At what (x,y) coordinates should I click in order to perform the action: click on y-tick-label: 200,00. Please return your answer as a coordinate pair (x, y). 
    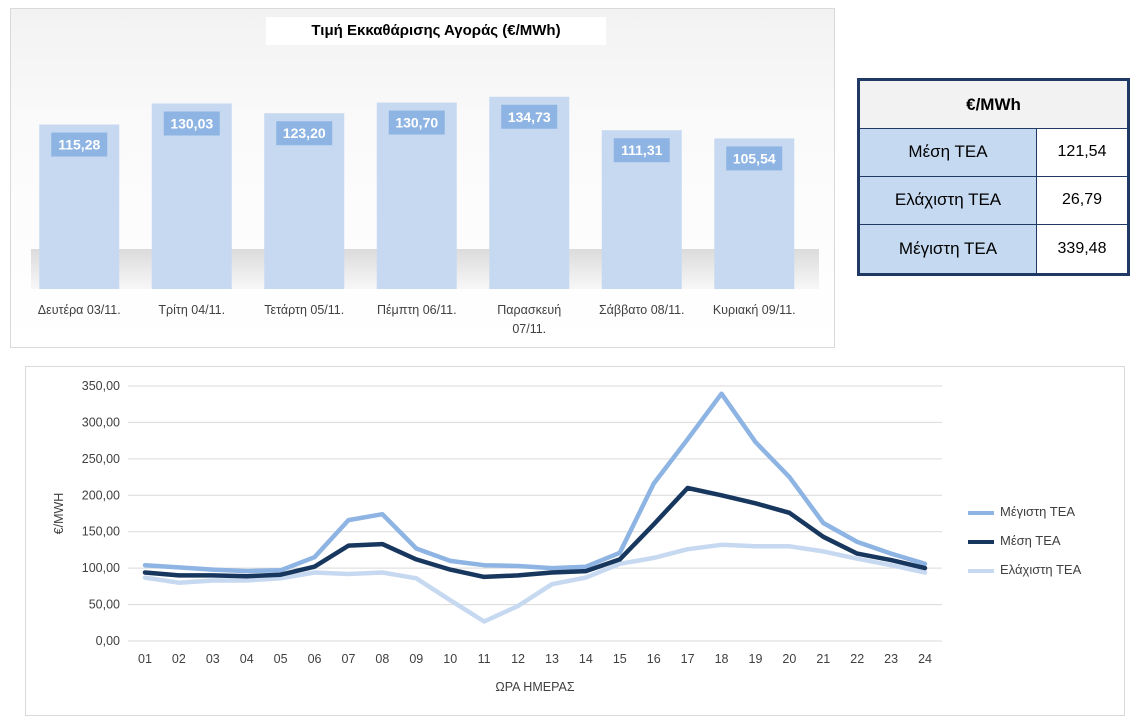
    Looking at the image, I should click on (101, 495).